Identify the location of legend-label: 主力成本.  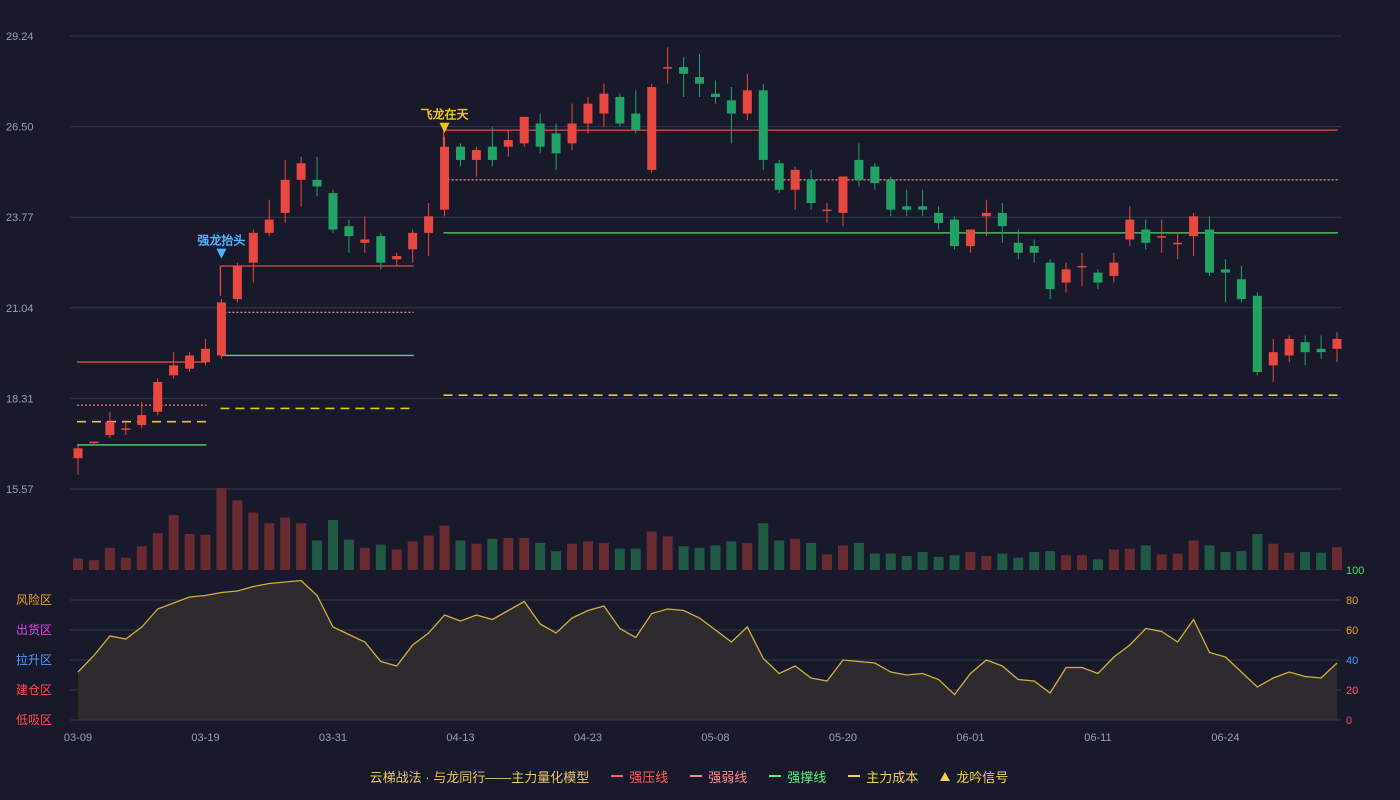
(892, 777).